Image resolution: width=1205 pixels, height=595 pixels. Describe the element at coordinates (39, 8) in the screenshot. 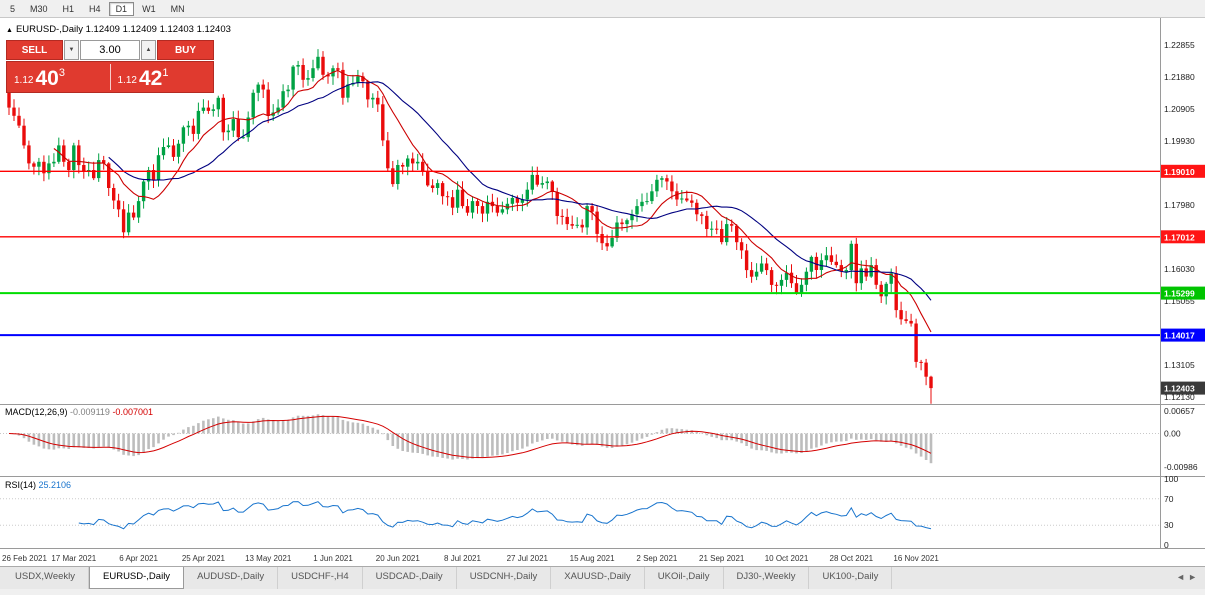

I see `timeframe-button-M30: M30` at that location.